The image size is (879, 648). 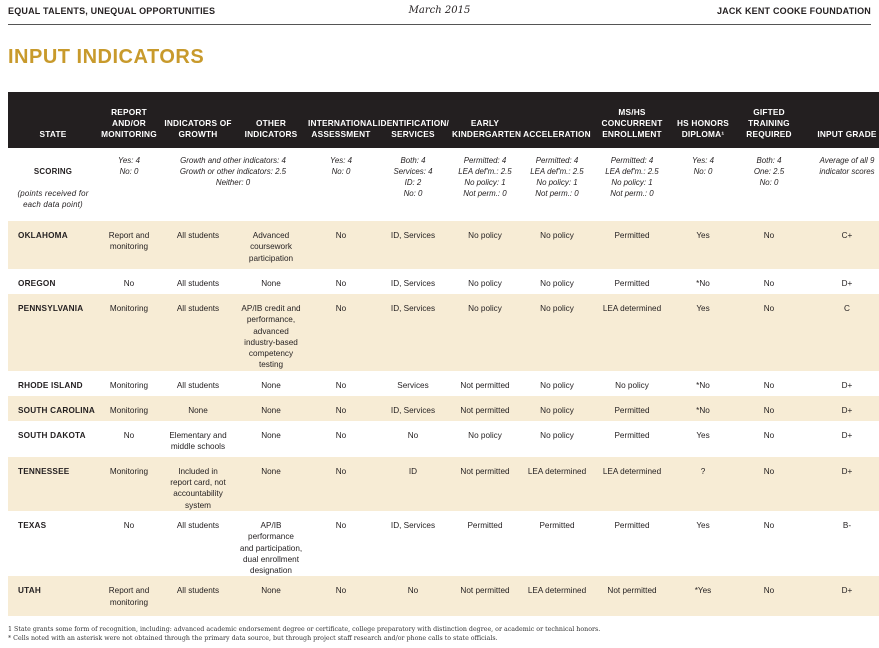 What do you see at coordinates (632, 383) in the screenshot?
I see `cell-concurrent: No policy` at bounding box center [632, 383].